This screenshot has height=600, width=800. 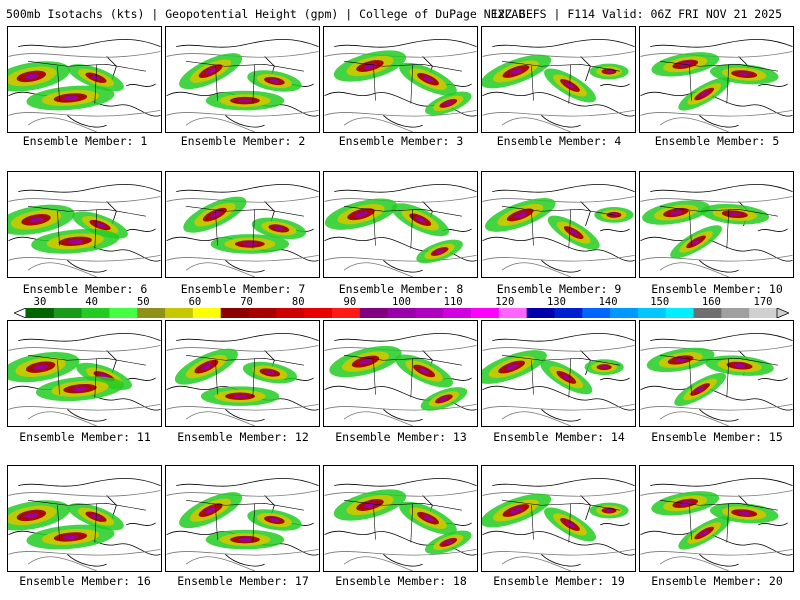 I want to click on color-scale-label: 70, so click(x=246, y=302).